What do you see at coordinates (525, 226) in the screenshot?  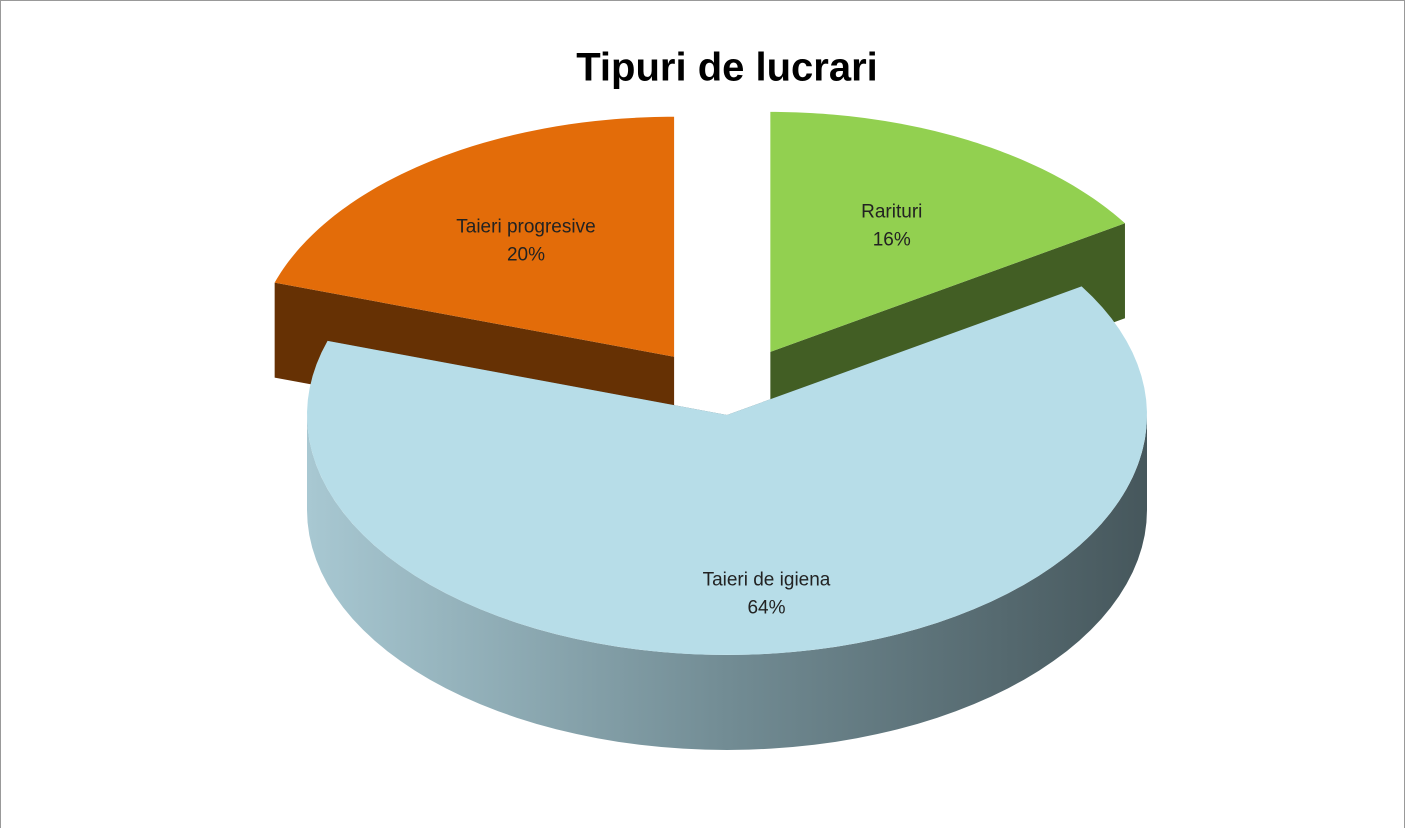 I see `slice-label: Taieri progresive` at bounding box center [525, 226].